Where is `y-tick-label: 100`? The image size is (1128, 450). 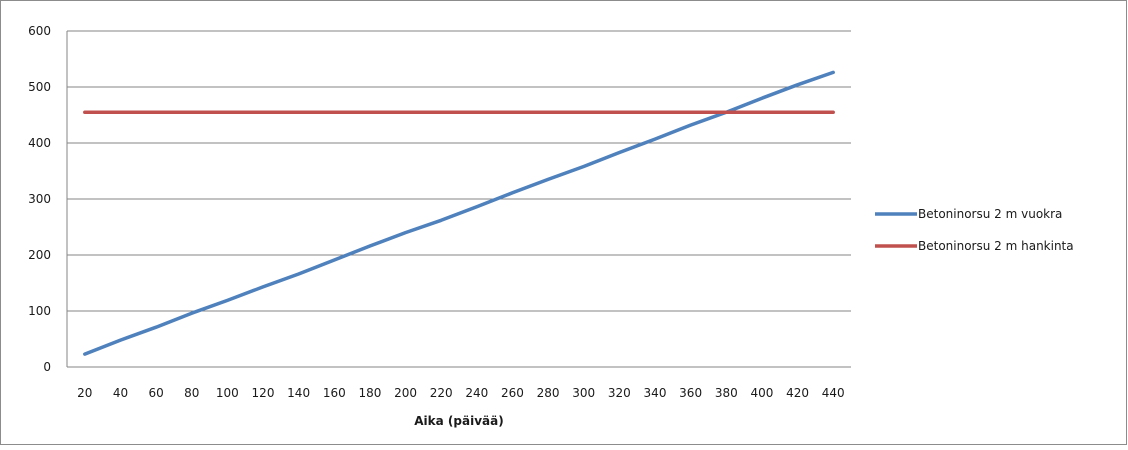 y-tick-label: 100 is located at coordinates (39, 311).